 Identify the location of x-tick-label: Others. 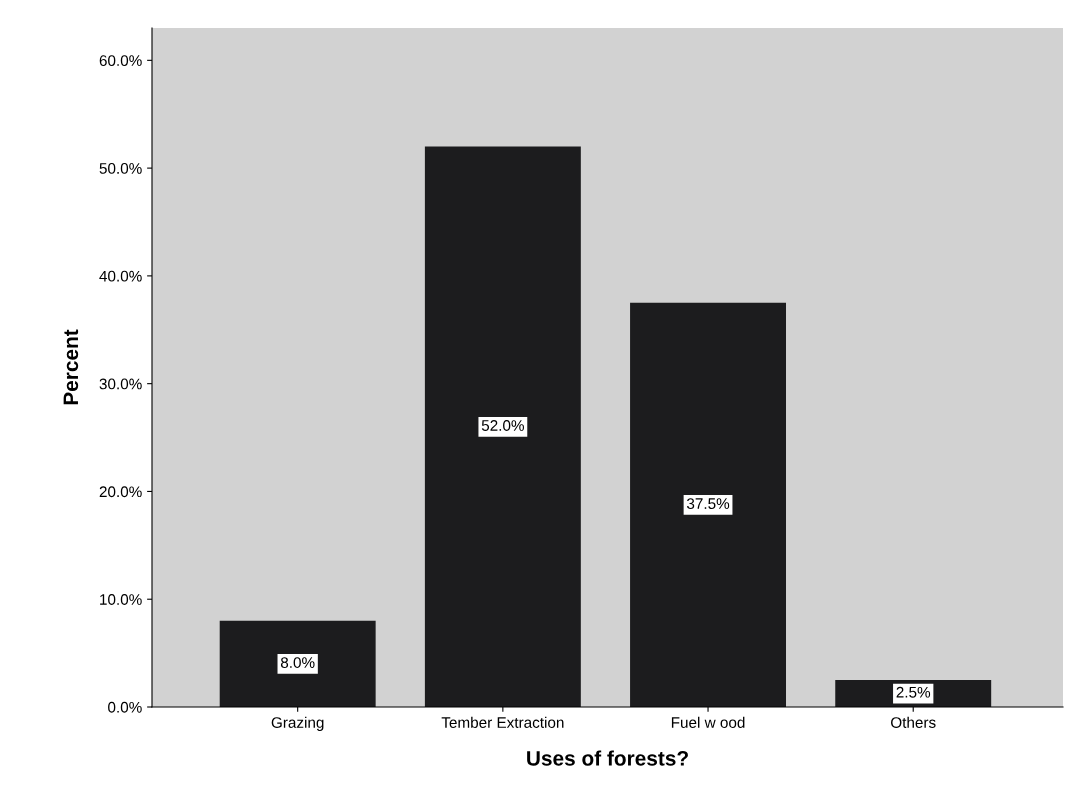
(913, 722).